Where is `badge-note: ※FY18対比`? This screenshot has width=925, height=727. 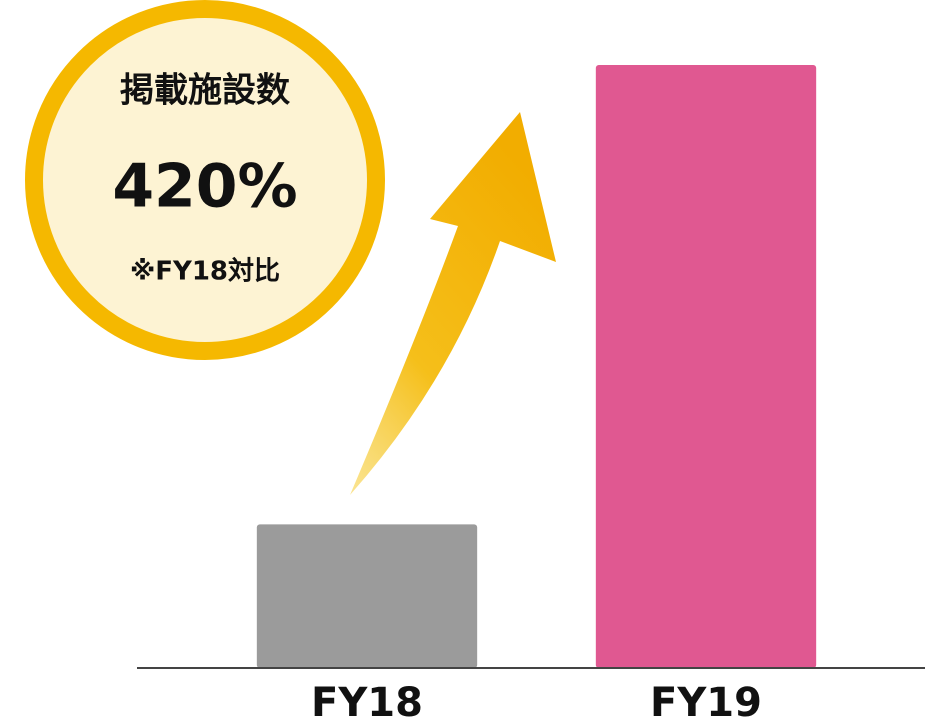
badge-note: ※FY18対比 is located at coordinates (205, 272).